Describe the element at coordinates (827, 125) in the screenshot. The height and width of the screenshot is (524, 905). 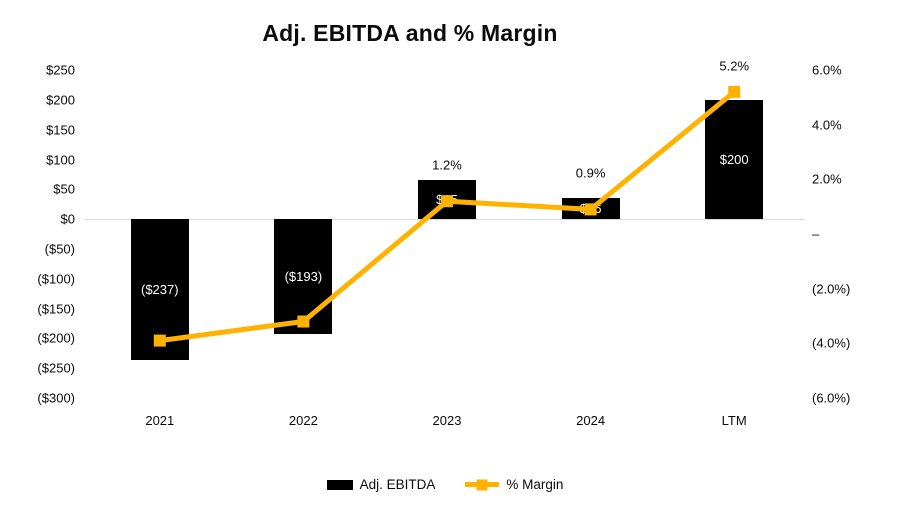
I see `right-axis-tick: 4.0%` at that location.